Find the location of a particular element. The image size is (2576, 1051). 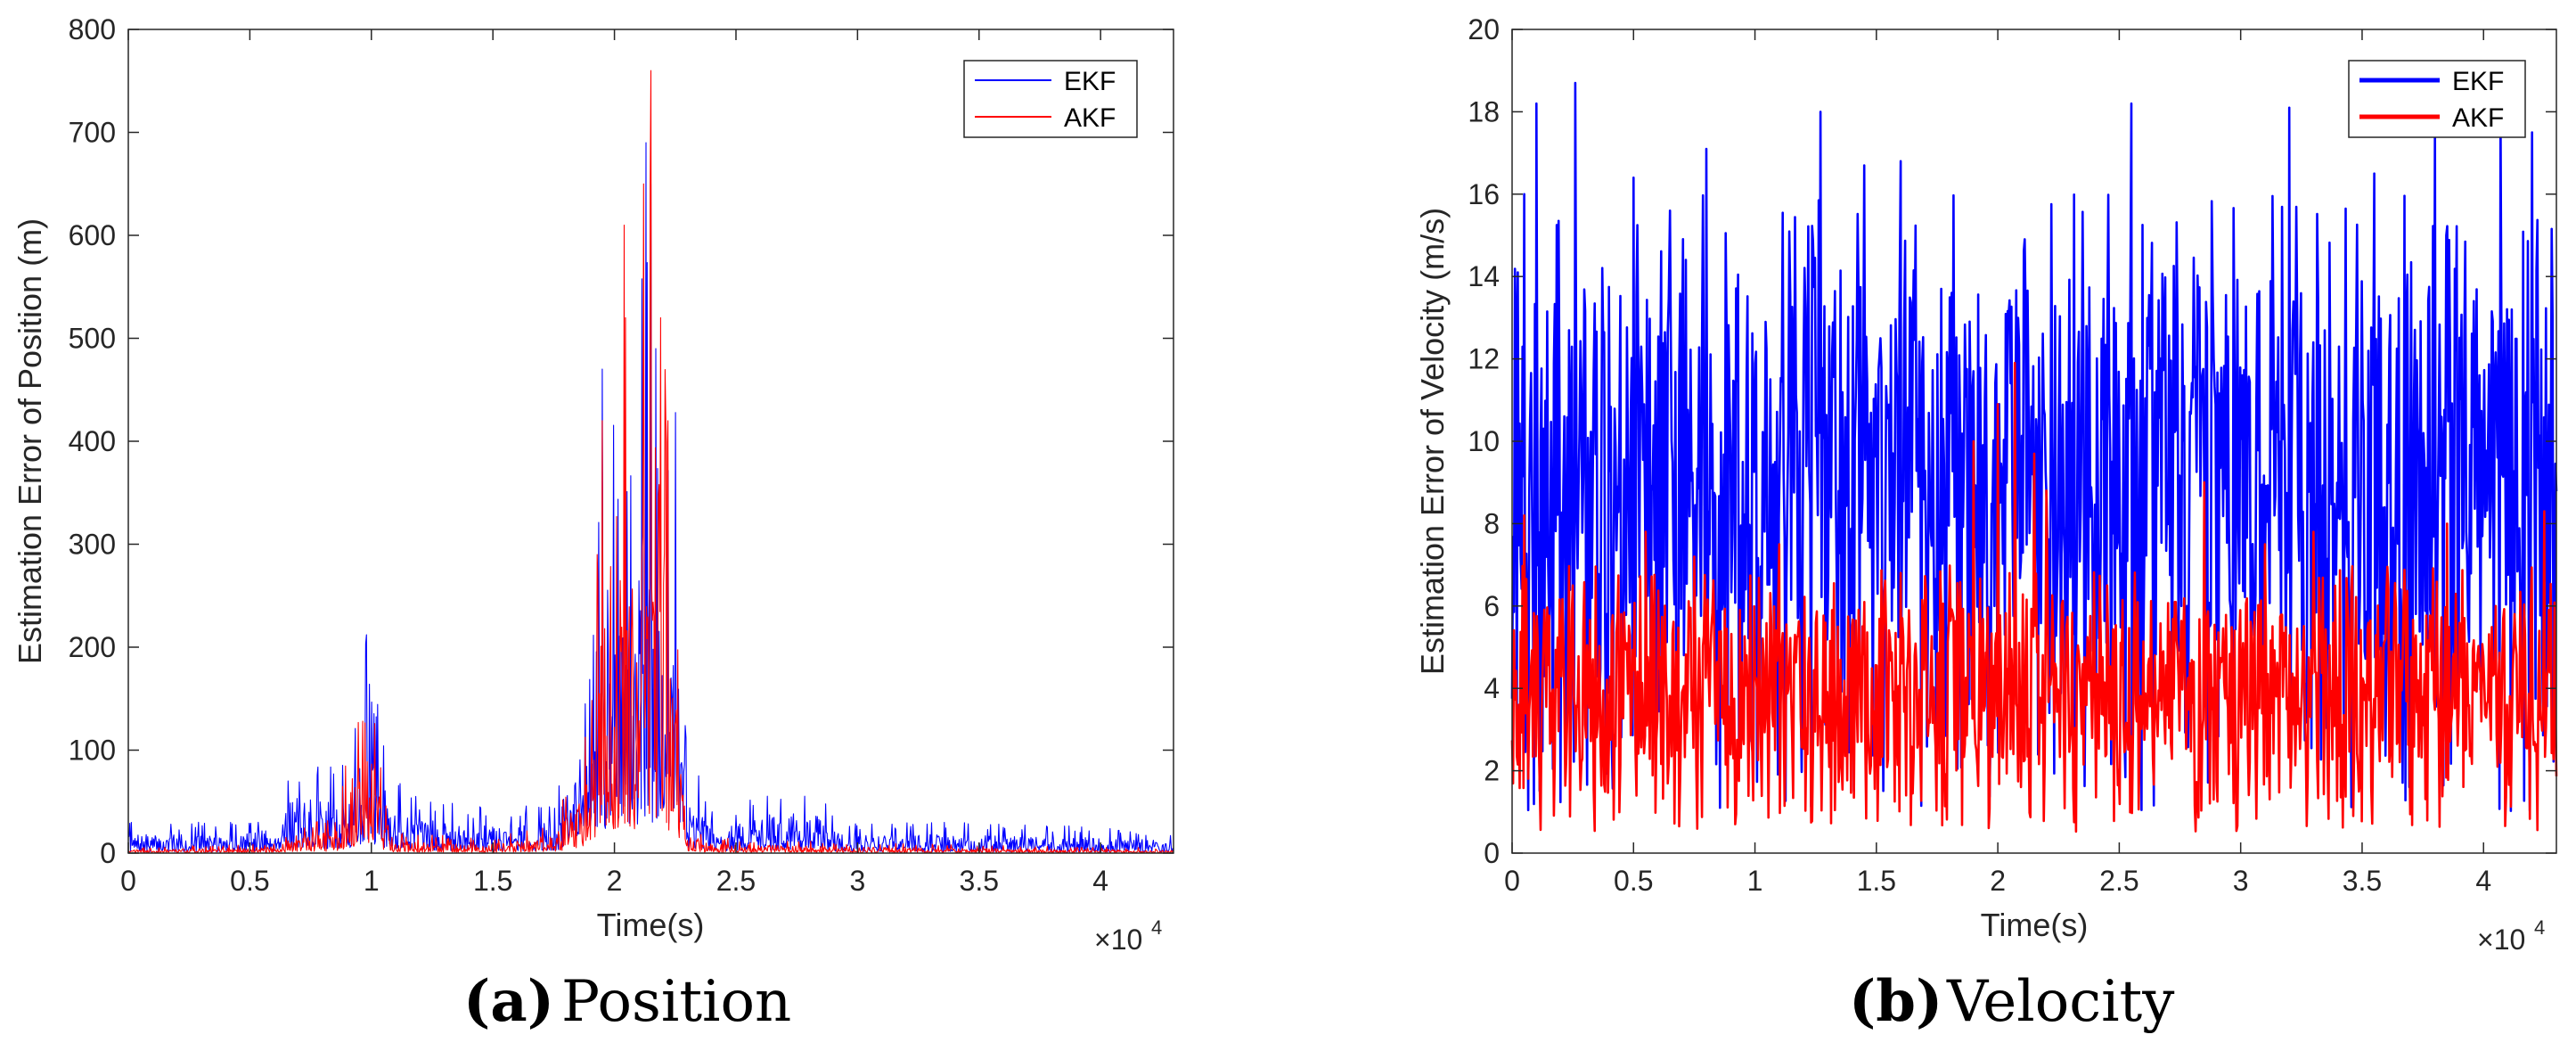

y-tick-label: 500 is located at coordinates (92, 339).